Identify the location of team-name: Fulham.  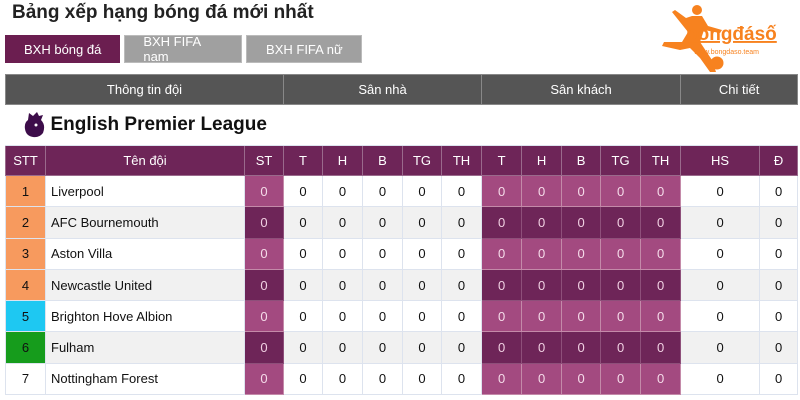
(145, 347).